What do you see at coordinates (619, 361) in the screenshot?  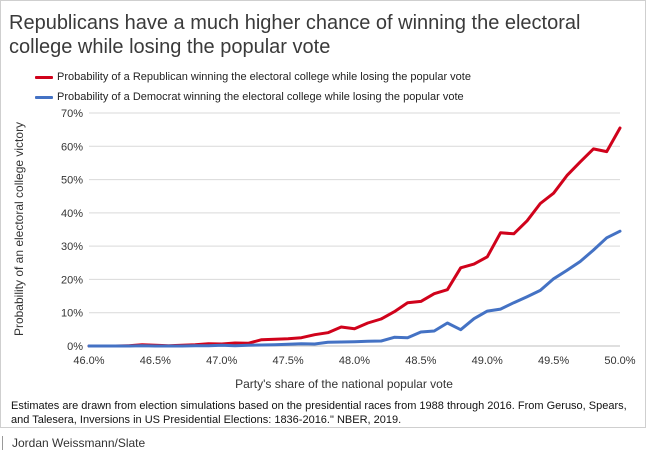 I see `x-tick-label: 50.0%` at bounding box center [619, 361].